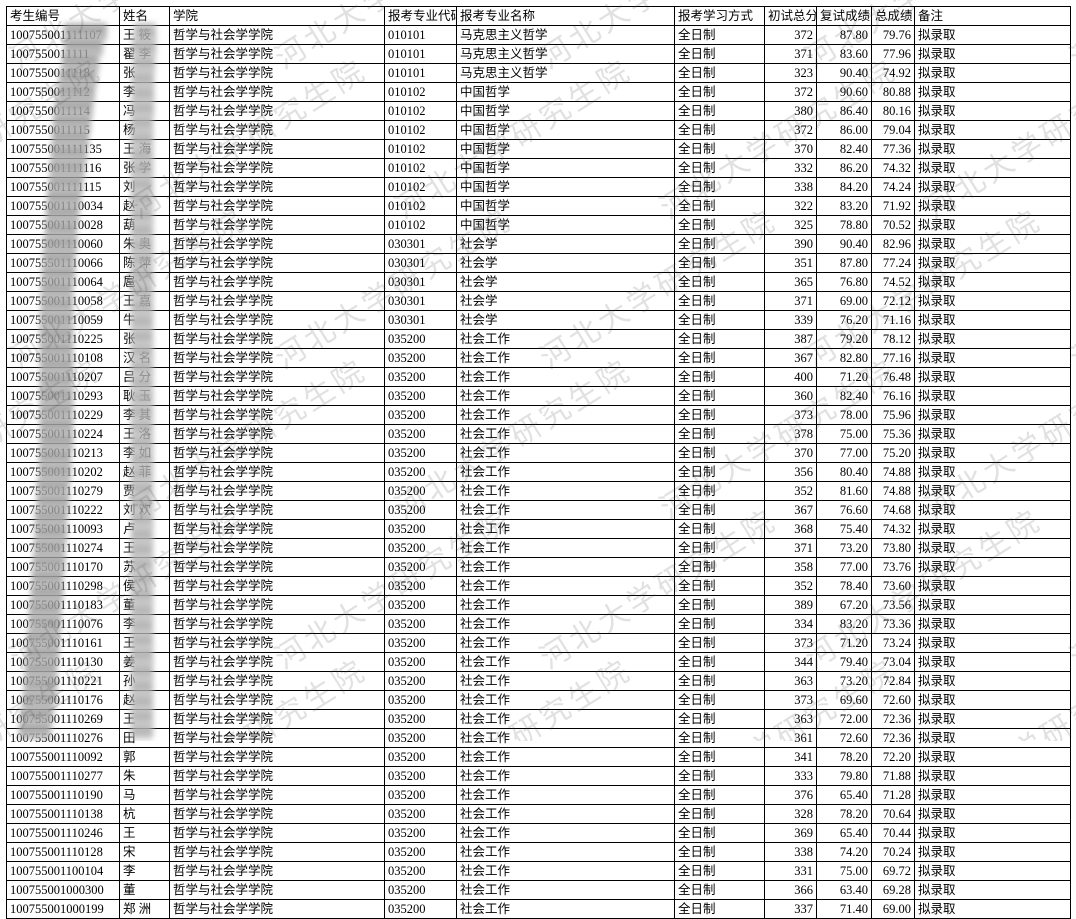 The width and height of the screenshot is (1076, 919). I want to click on cell-name: 杭, so click(144, 814).